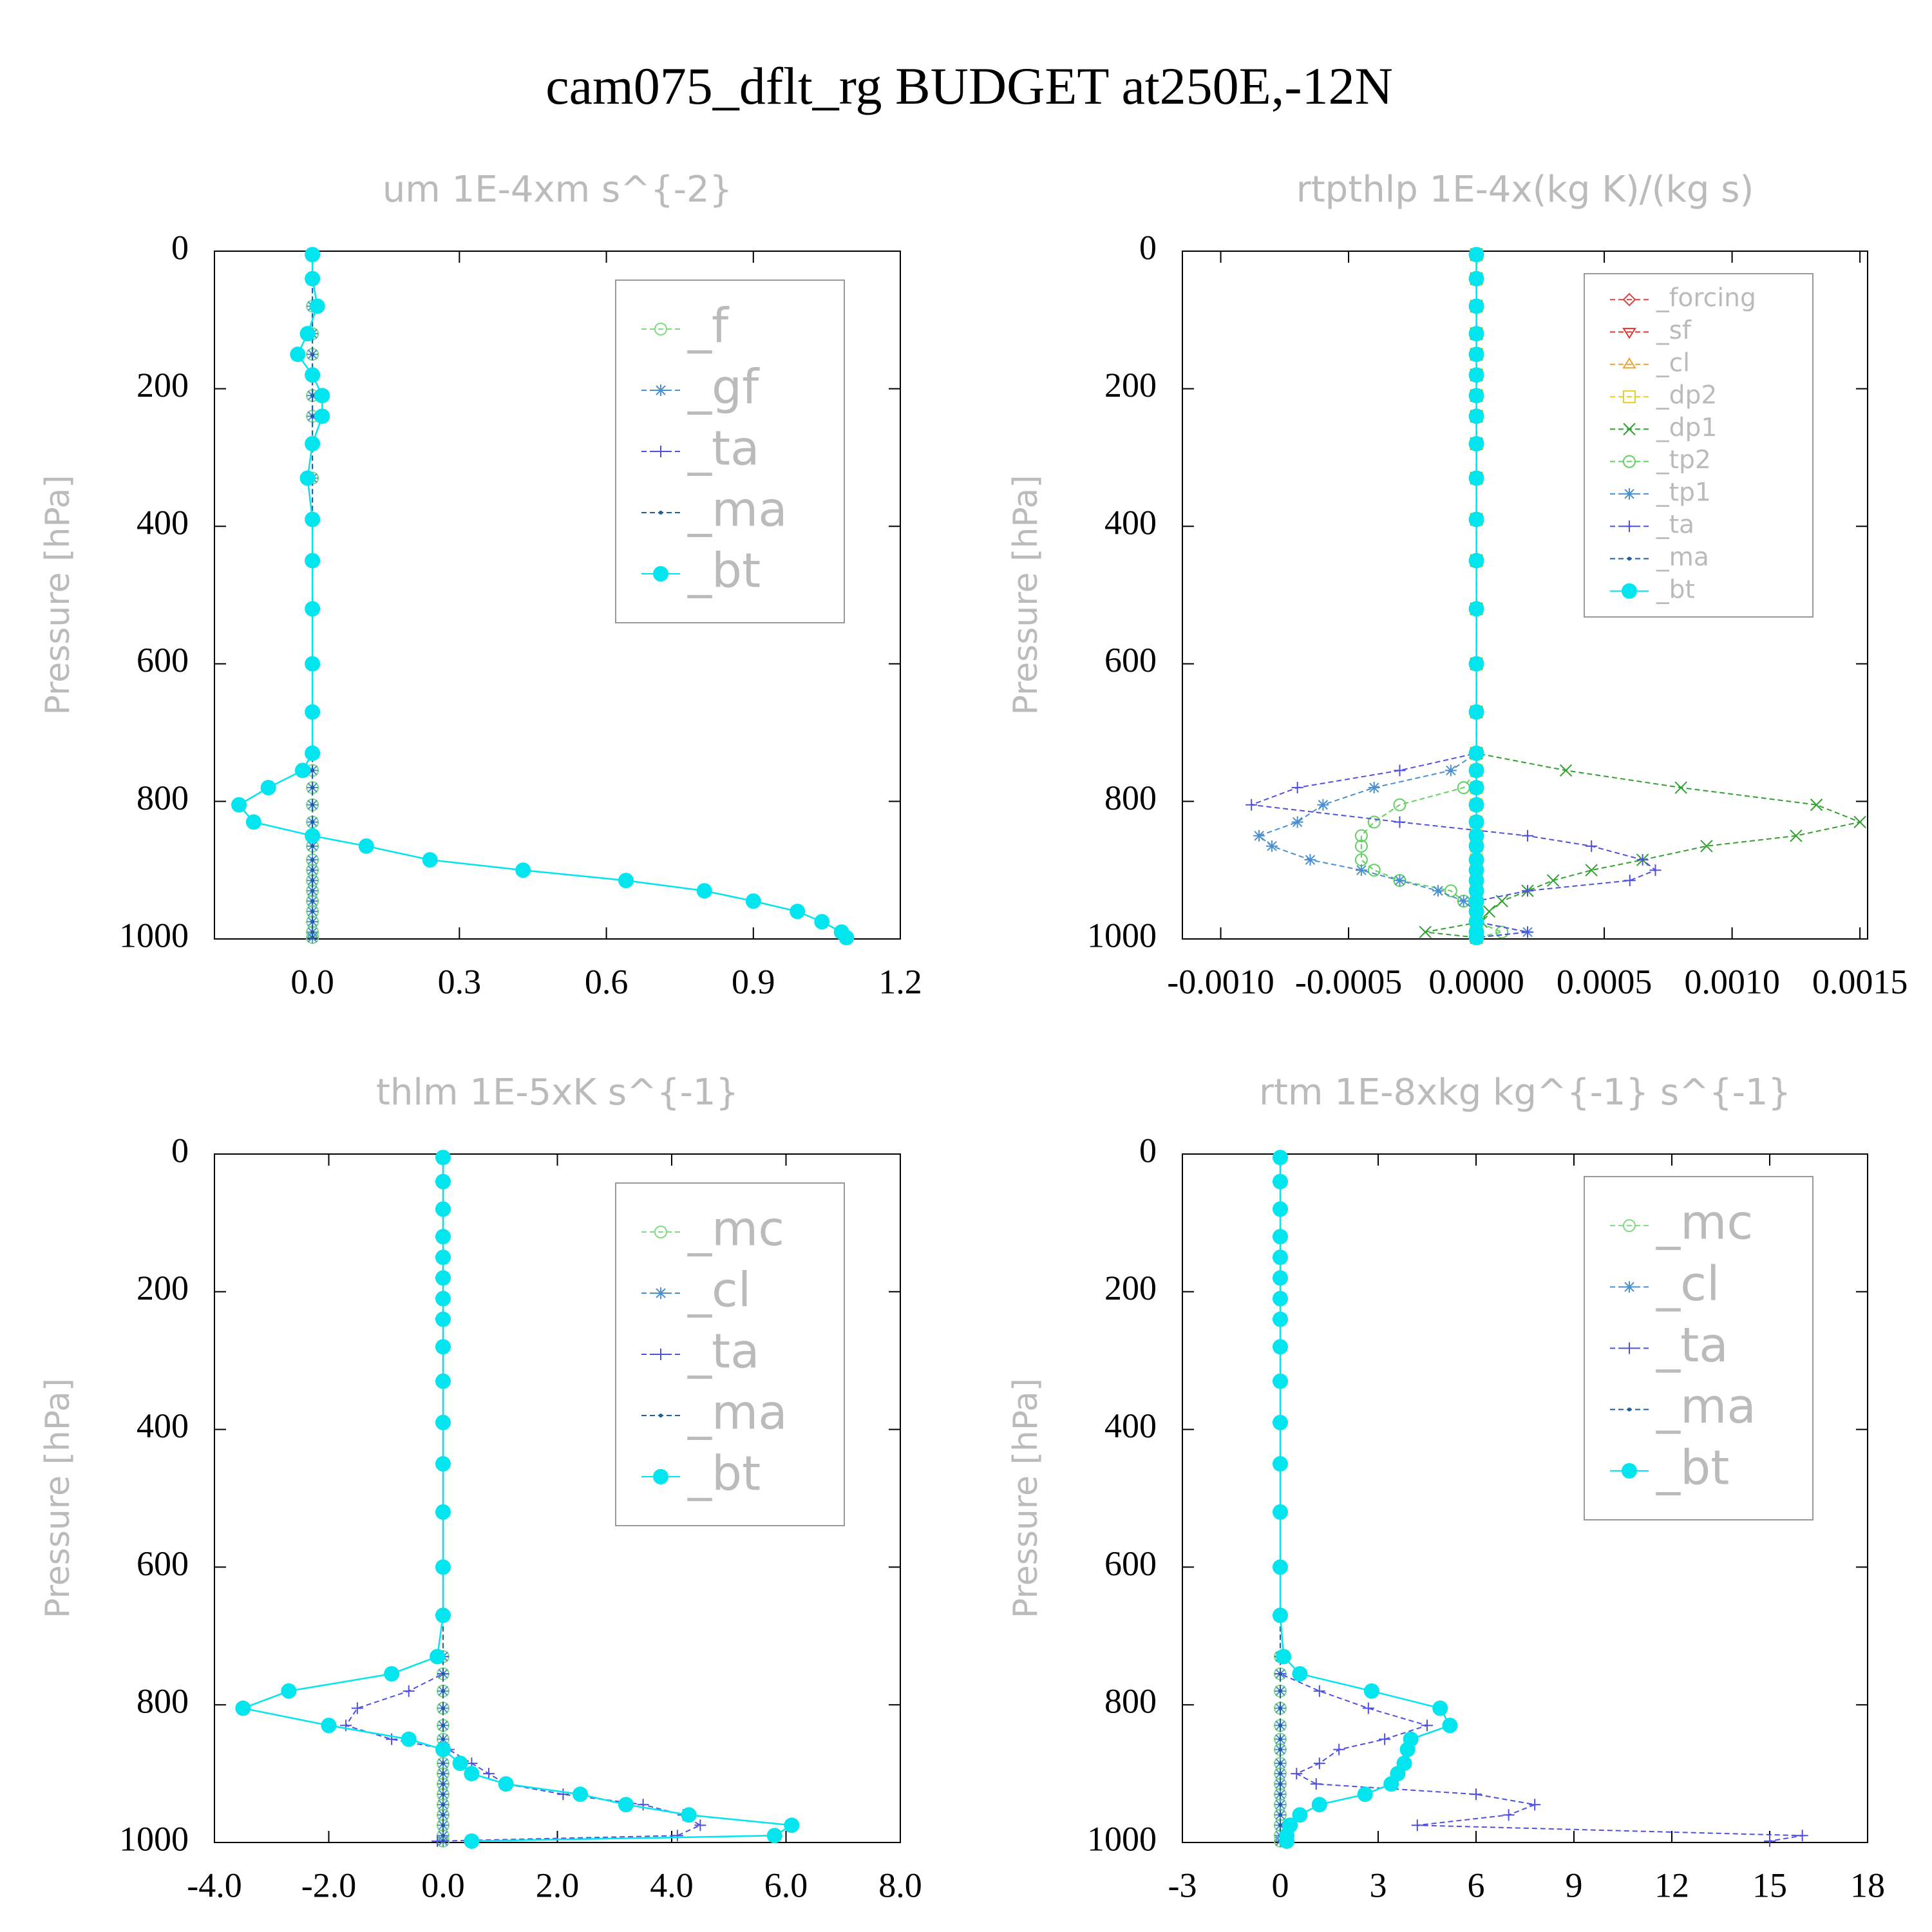  What do you see at coordinates (1349, 981) in the screenshot?
I see `x-tick-label: -0.0005` at bounding box center [1349, 981].